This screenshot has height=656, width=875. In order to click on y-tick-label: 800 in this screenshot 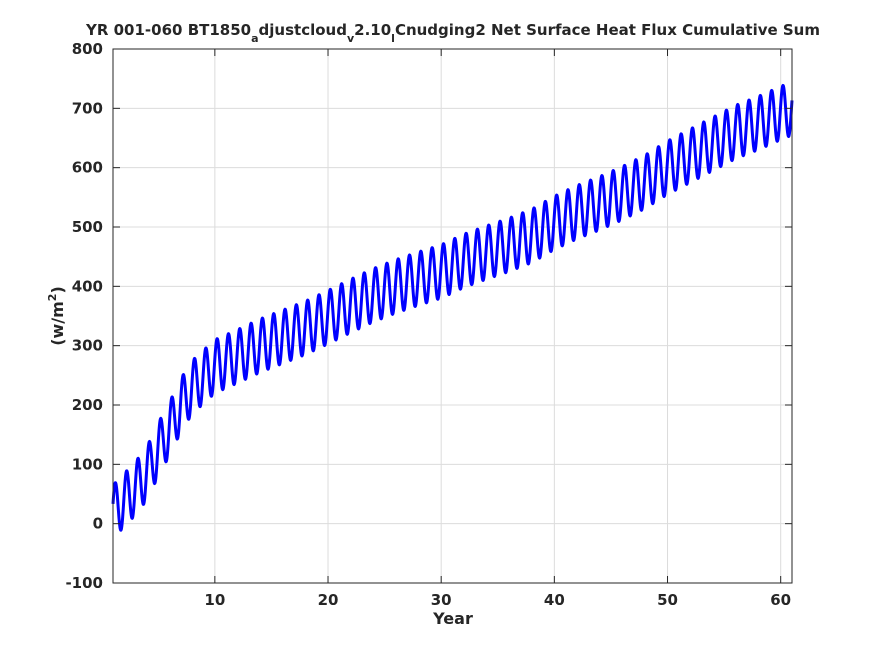, I will do `click(87, 49)`.